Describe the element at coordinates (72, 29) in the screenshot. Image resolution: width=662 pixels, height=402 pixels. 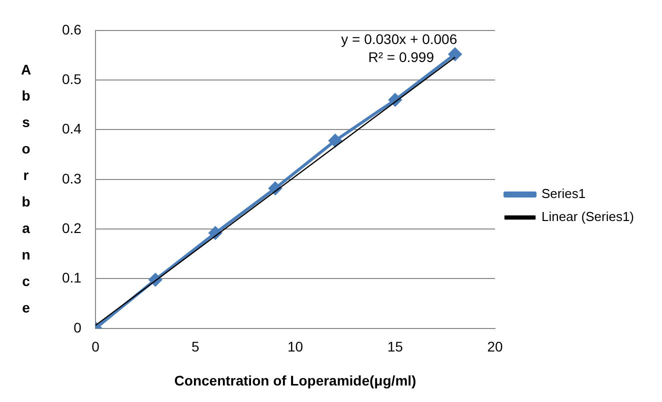
I see `y-tick-label: 0.6` at that location.